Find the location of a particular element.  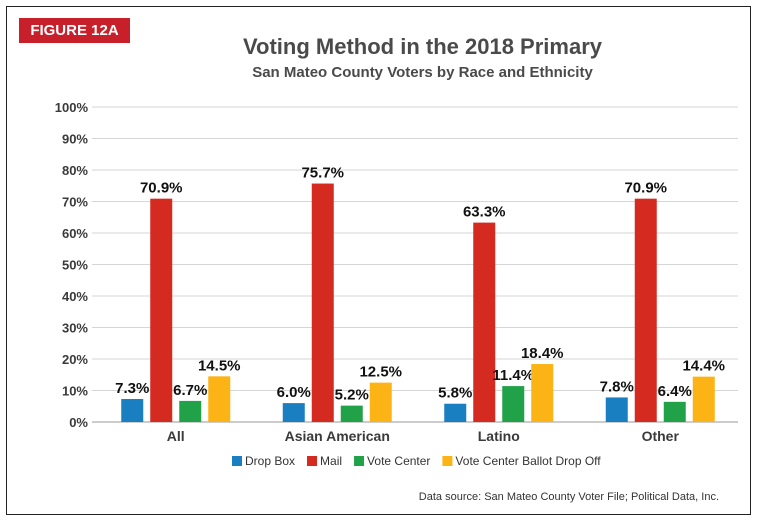

data-label: 75.7% is located at coordinates (322, 173).